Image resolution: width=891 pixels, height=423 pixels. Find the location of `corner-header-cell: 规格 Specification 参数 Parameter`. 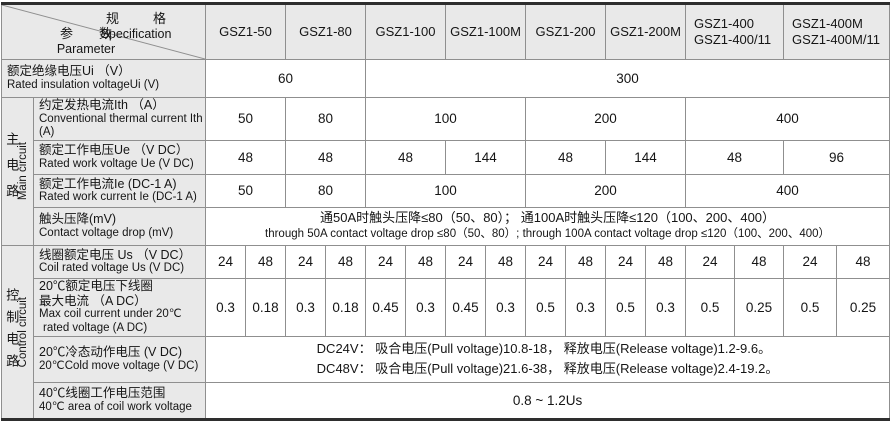

corner-header-cell: 规格 Specification 参数 Parameter is located at coordinates (103, 31).